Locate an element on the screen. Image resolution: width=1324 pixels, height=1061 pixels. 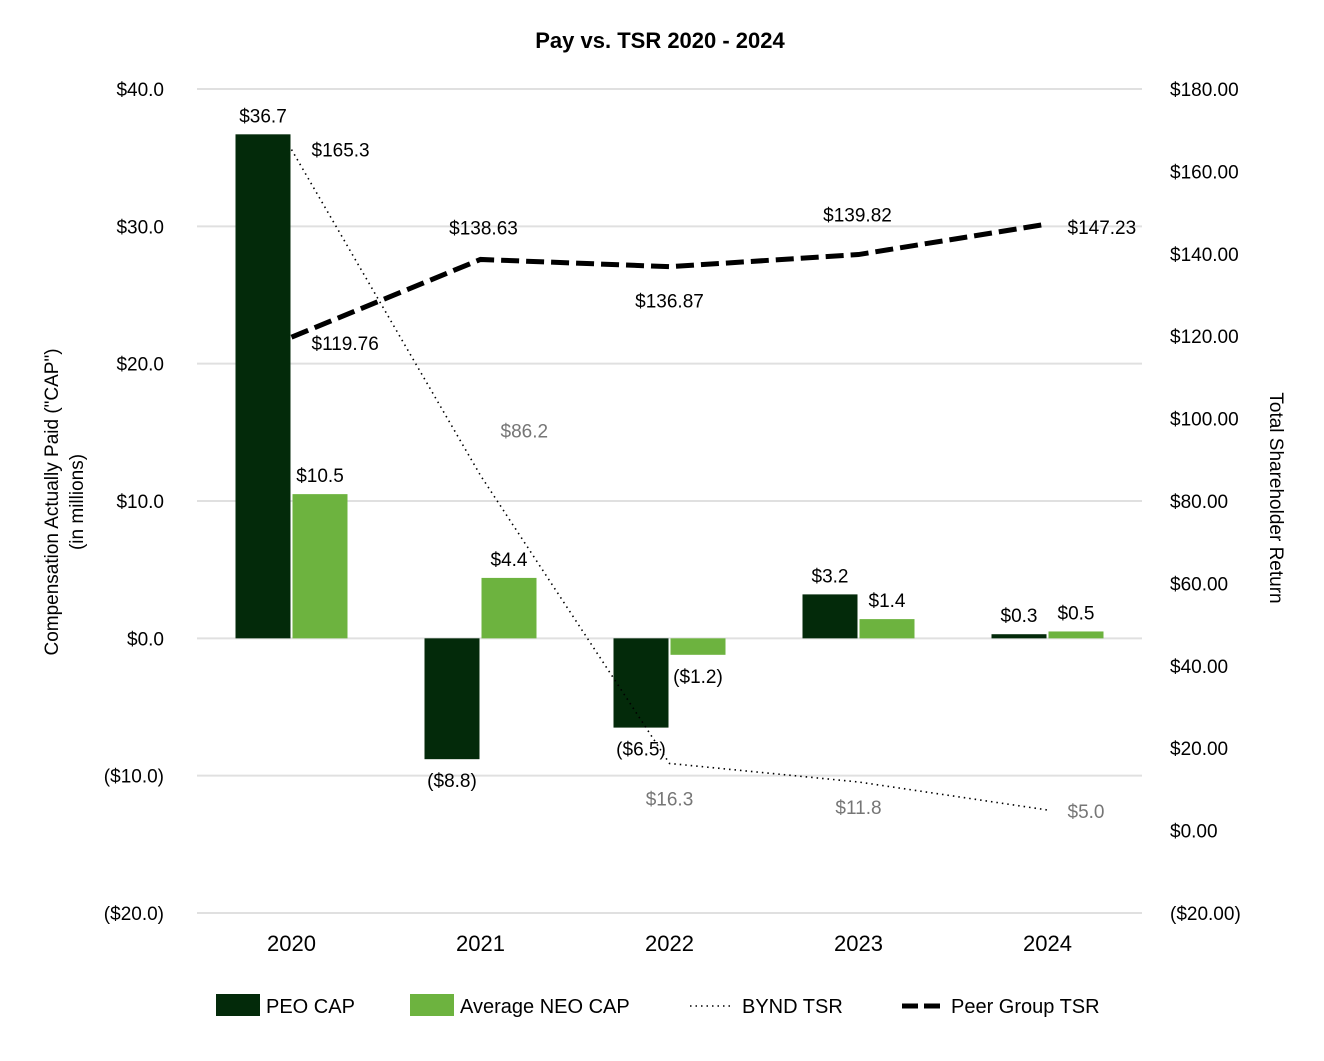
right-tick-label: $80.00 is located at coordinates (1199, 502).